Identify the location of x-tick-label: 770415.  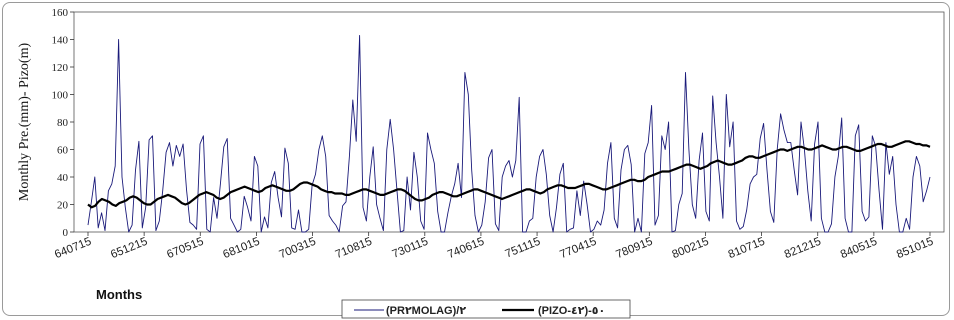
(578, 249).